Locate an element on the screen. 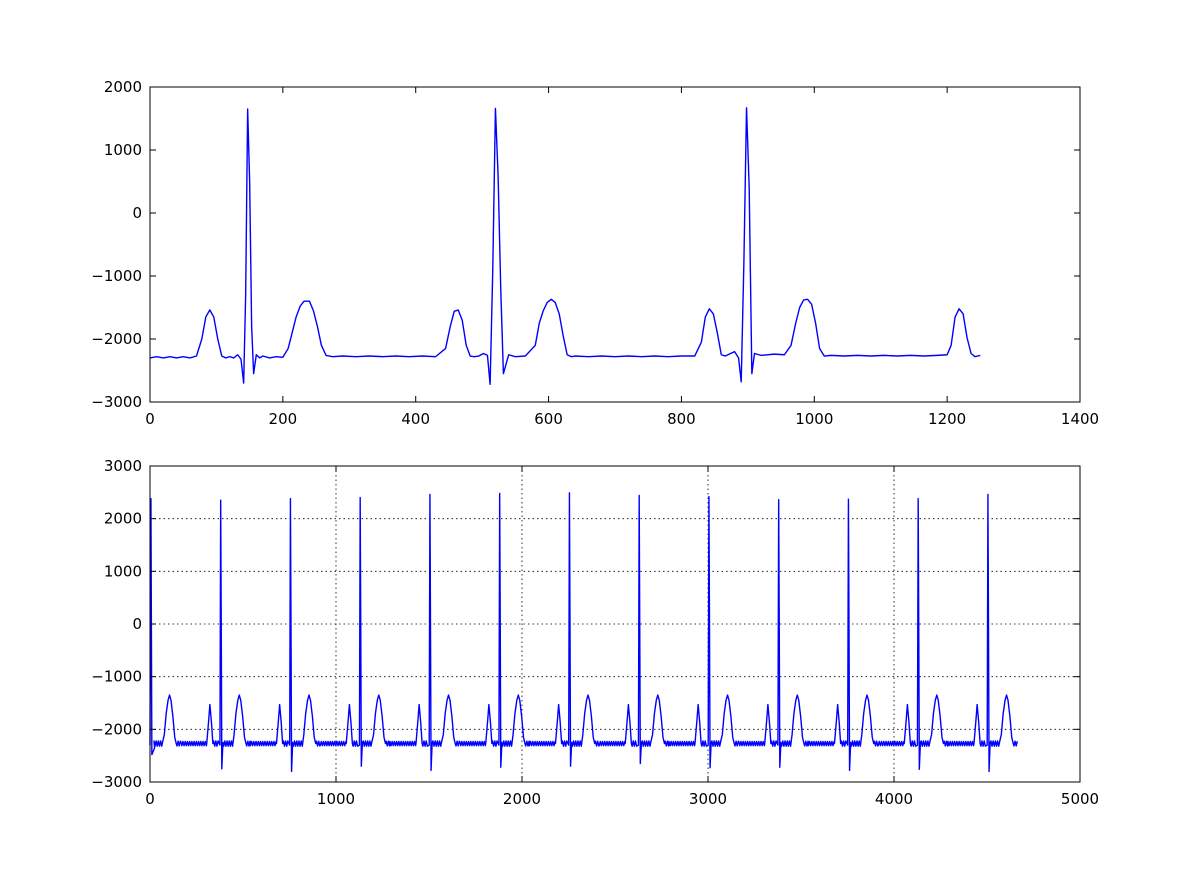 Image resolution: width=1200 pixels, height=869 pixels. x-tick-label: 4000 is located at coordinates (894, 799).